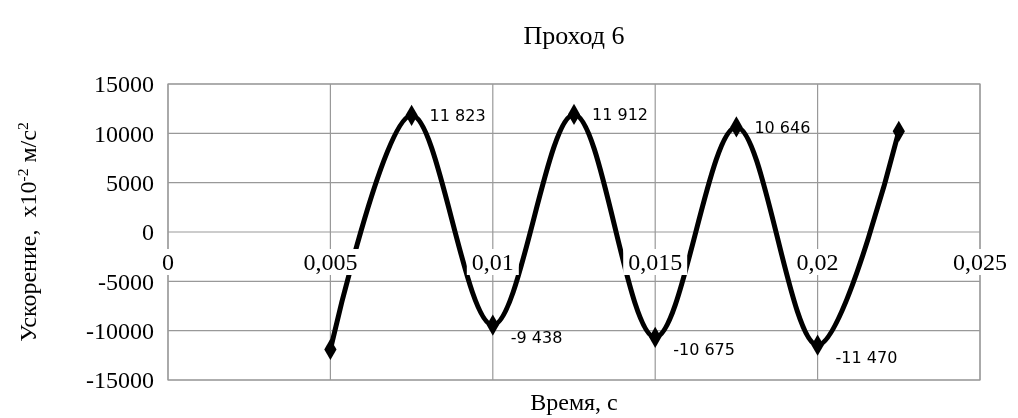  Describe the element at coordinates (130, 183) in the screenshot. I see `y-tick-label: 5000` at that location.